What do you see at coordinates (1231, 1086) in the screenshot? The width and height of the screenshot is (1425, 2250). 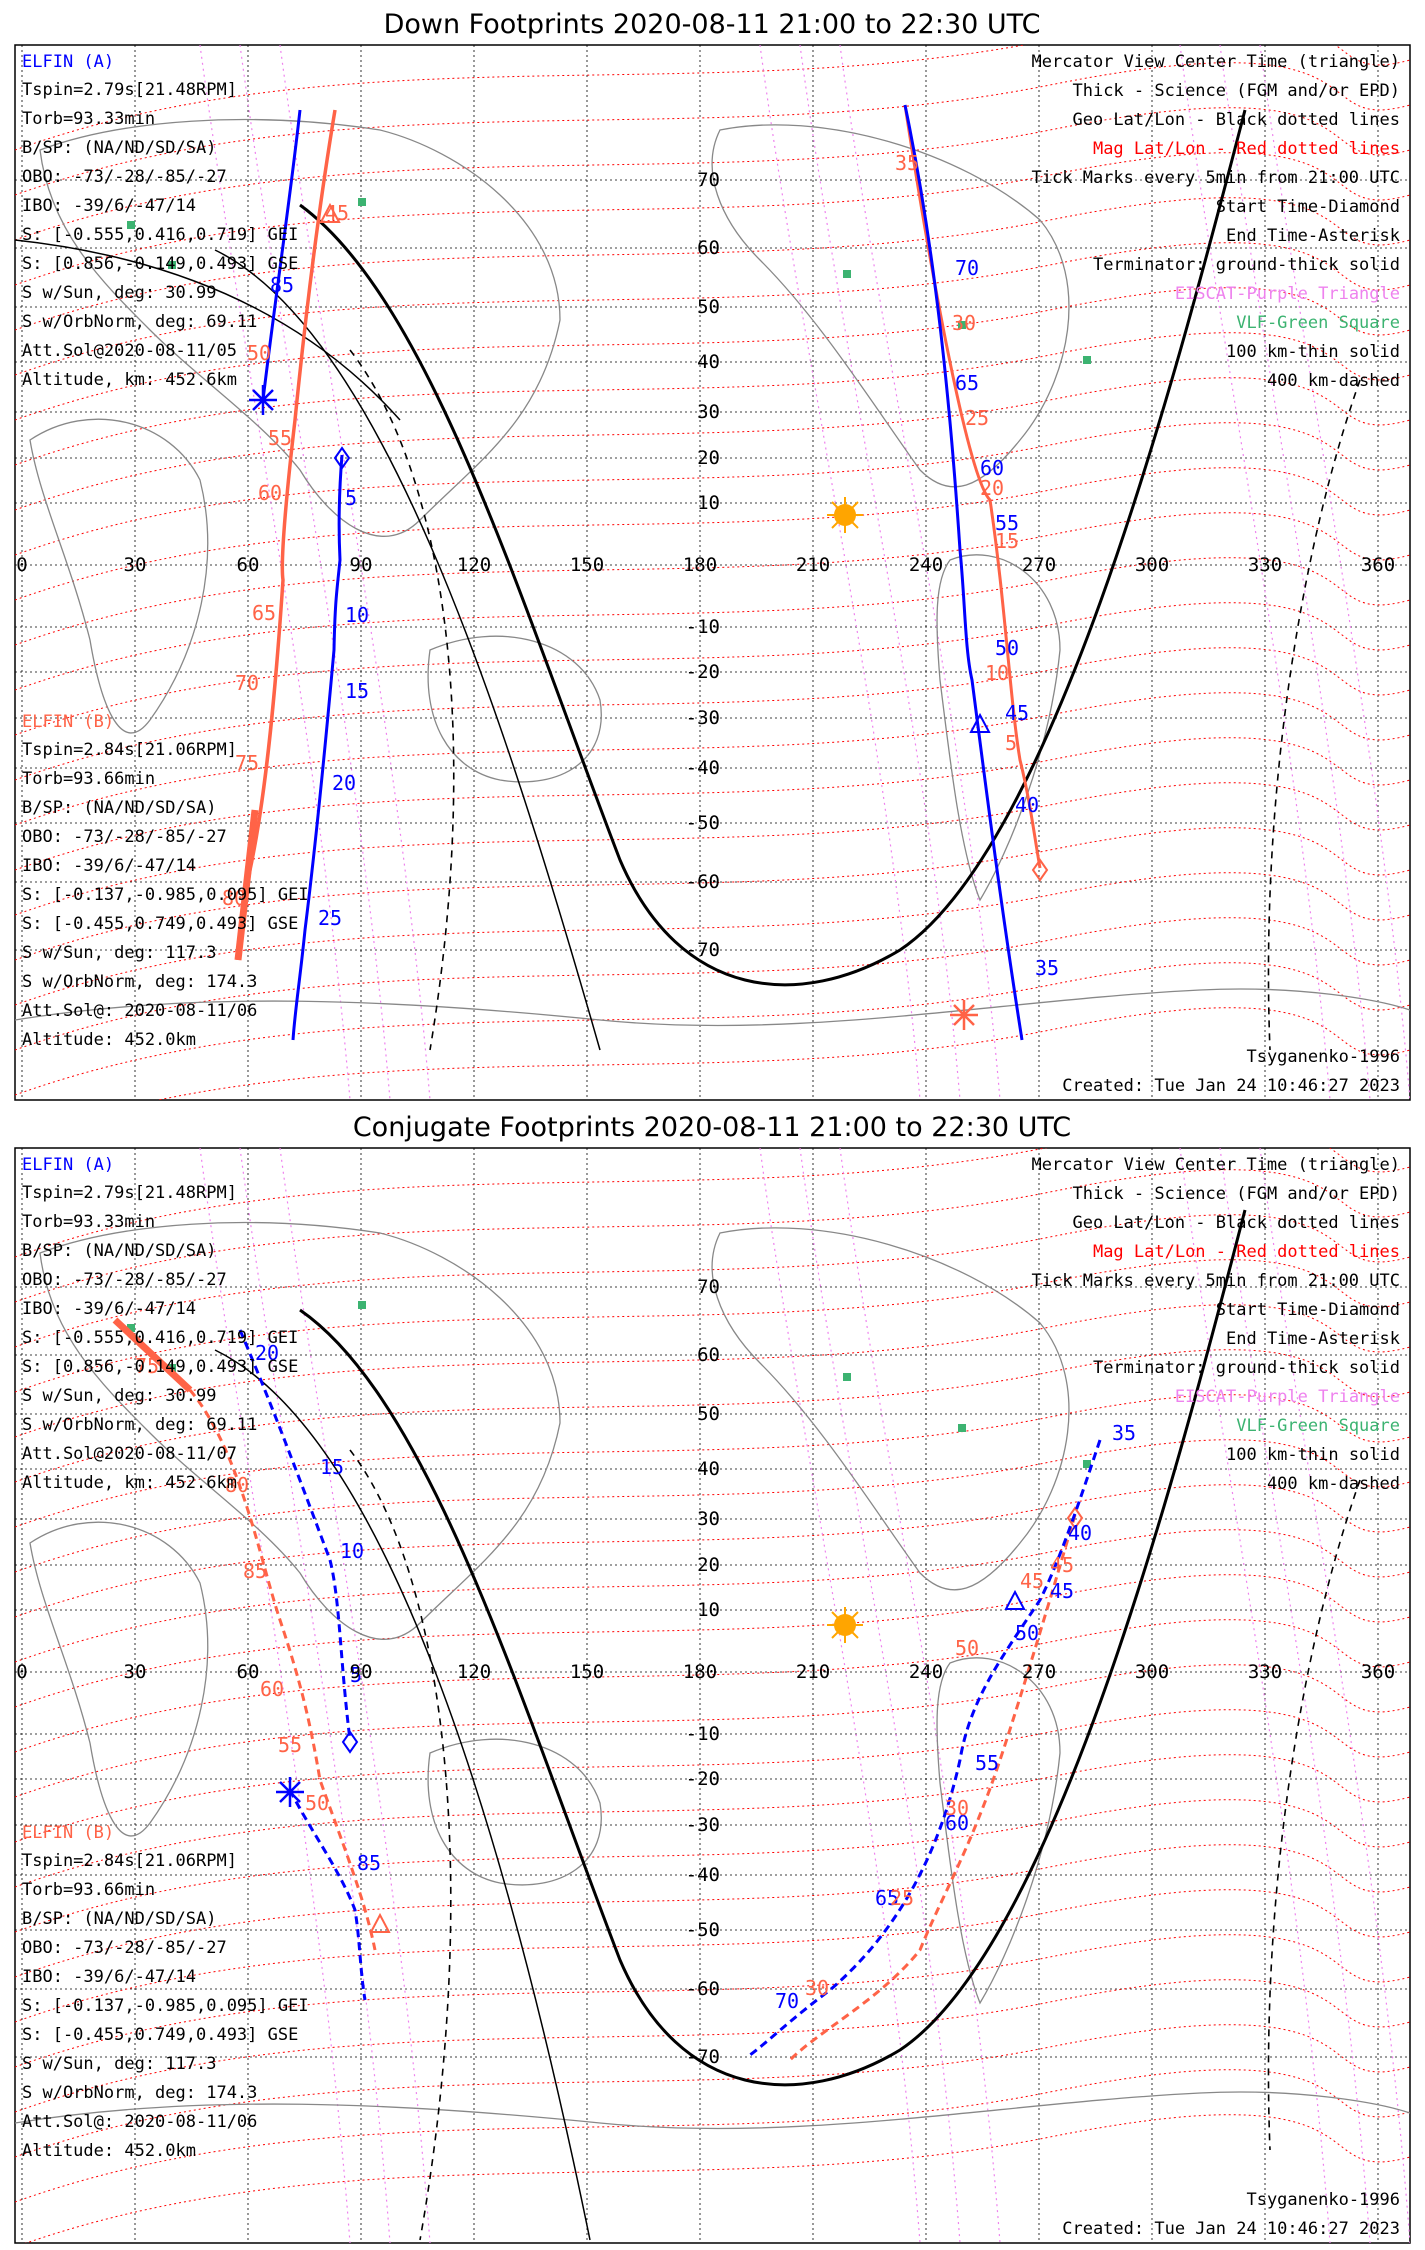 I see `created-label: Created: Tue Jan 24 10:46:27 2023` at bounding box center [1231, 1086].